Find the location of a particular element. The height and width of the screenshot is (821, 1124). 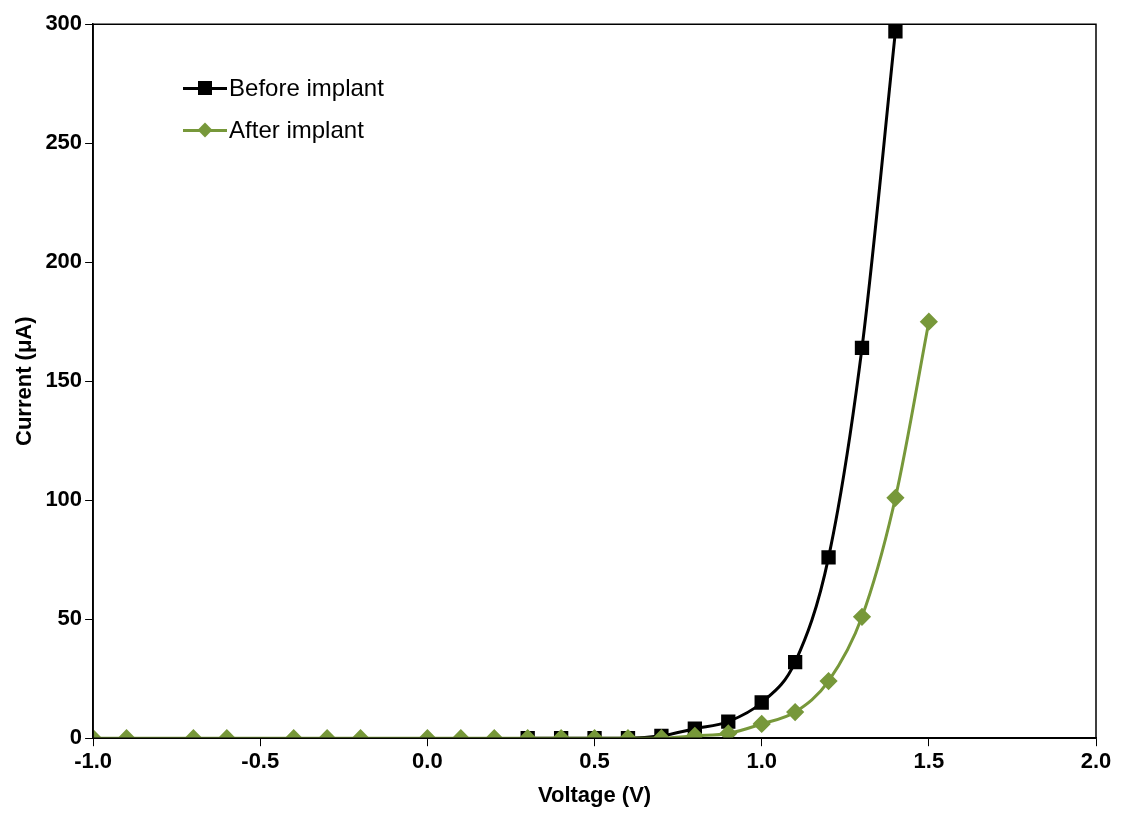

x-tick-label: 1.5 is located at coordinates (929, 761).